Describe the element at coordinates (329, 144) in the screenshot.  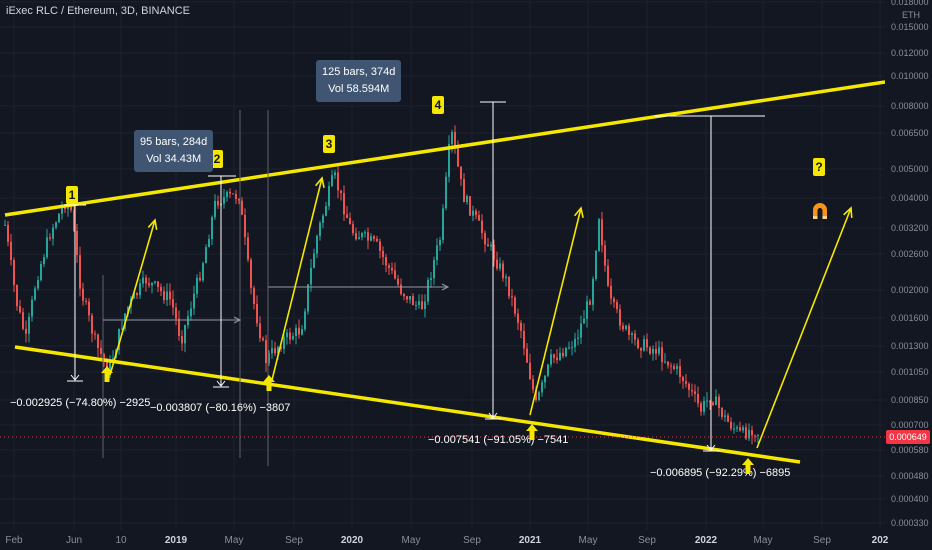
I see `wave-label-3: 3` at that location.